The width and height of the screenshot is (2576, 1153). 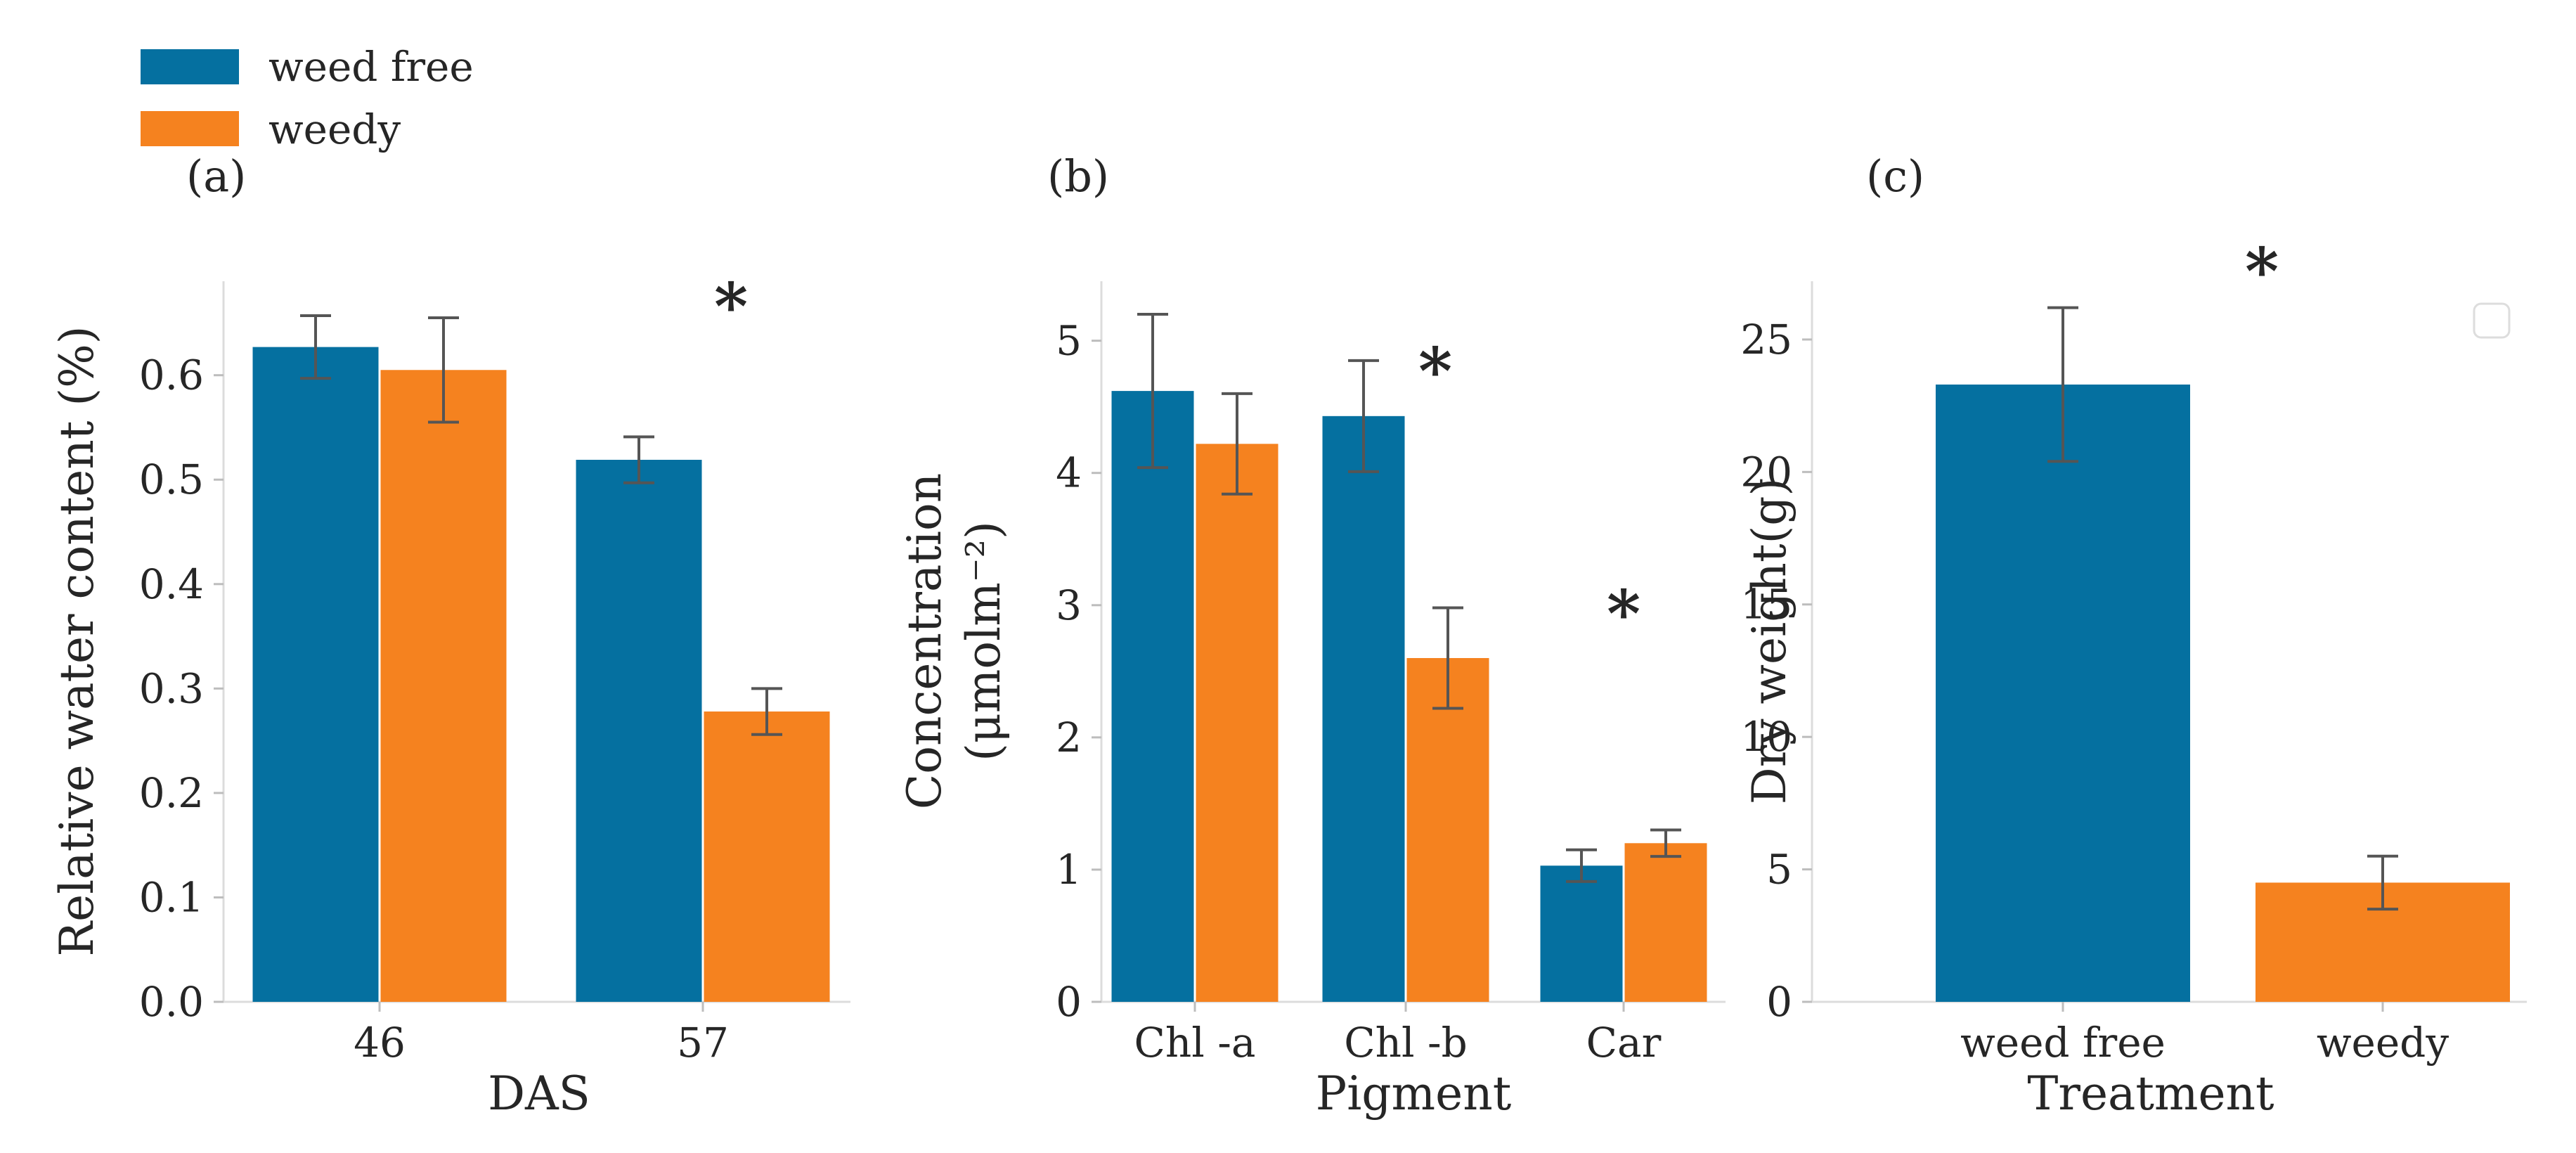 I want to click on panel-b-x-tick-label-chl-a: Chl -a, so click(x=1195, y=1043).